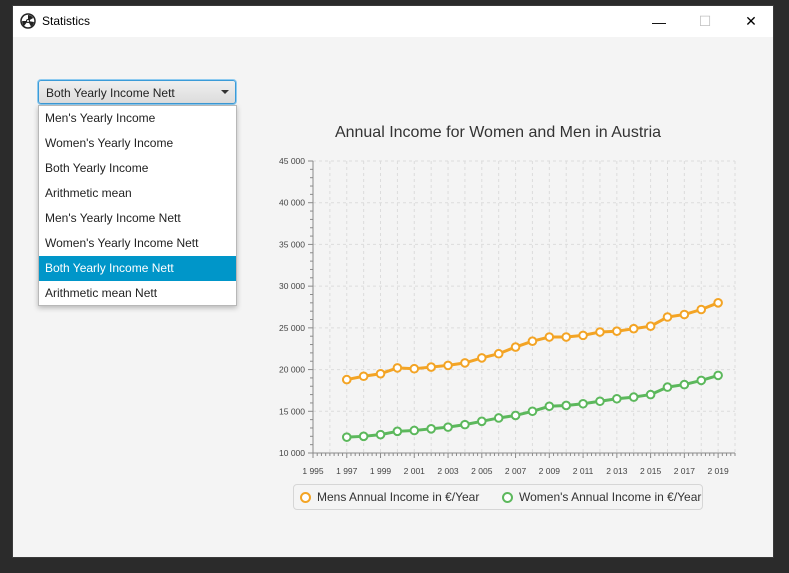 The image size is (789, 573). Describe the element at coordinates (415, 471) in the screenshot. I see `x-tick-label: 2 001` at that location.